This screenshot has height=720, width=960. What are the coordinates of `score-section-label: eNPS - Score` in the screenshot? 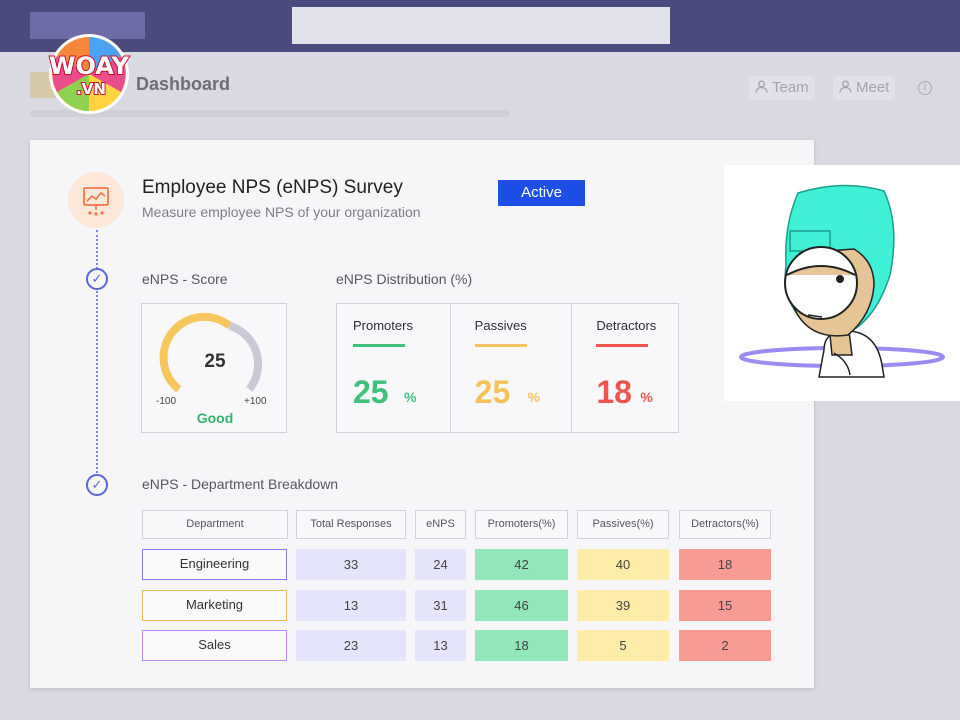 It's located at (185, 279).